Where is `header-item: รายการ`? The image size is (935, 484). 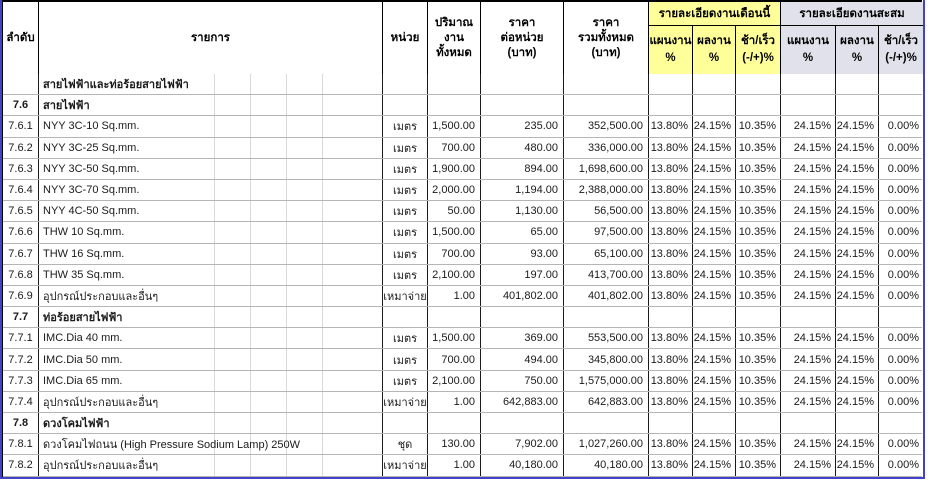 header-item: รายการ is located at coordinates (211, 38).